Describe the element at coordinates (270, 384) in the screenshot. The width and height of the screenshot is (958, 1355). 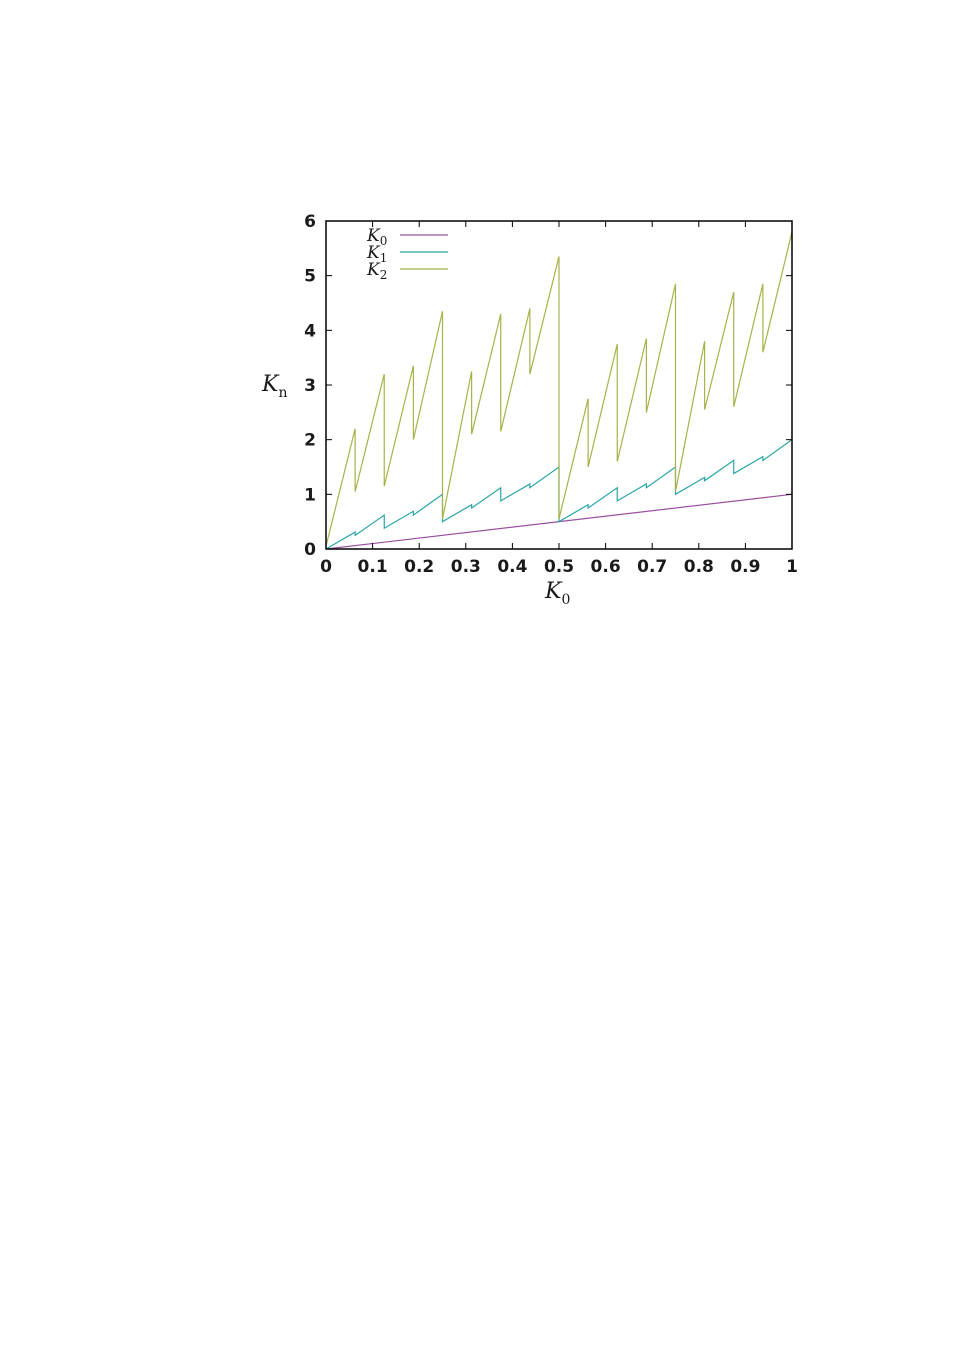
I see `y-axis-label-base: K` at that location.